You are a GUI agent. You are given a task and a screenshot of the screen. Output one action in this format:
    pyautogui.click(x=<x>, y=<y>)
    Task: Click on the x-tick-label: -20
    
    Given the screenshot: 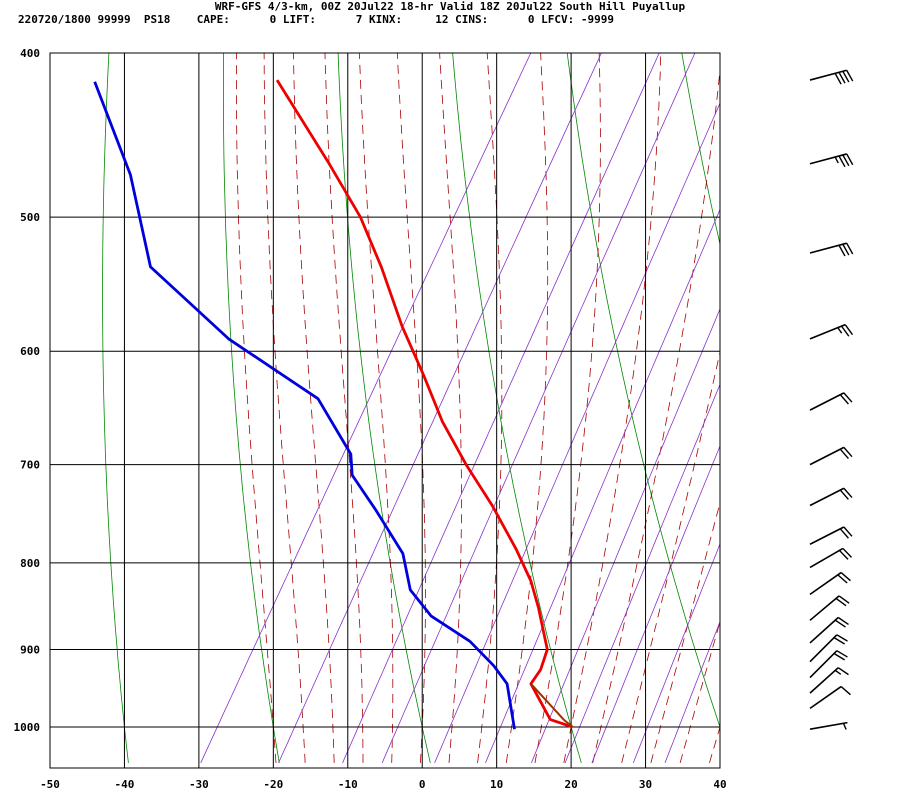 What is the action you would take?
    pyautogui.click(x=273, y=784)
    